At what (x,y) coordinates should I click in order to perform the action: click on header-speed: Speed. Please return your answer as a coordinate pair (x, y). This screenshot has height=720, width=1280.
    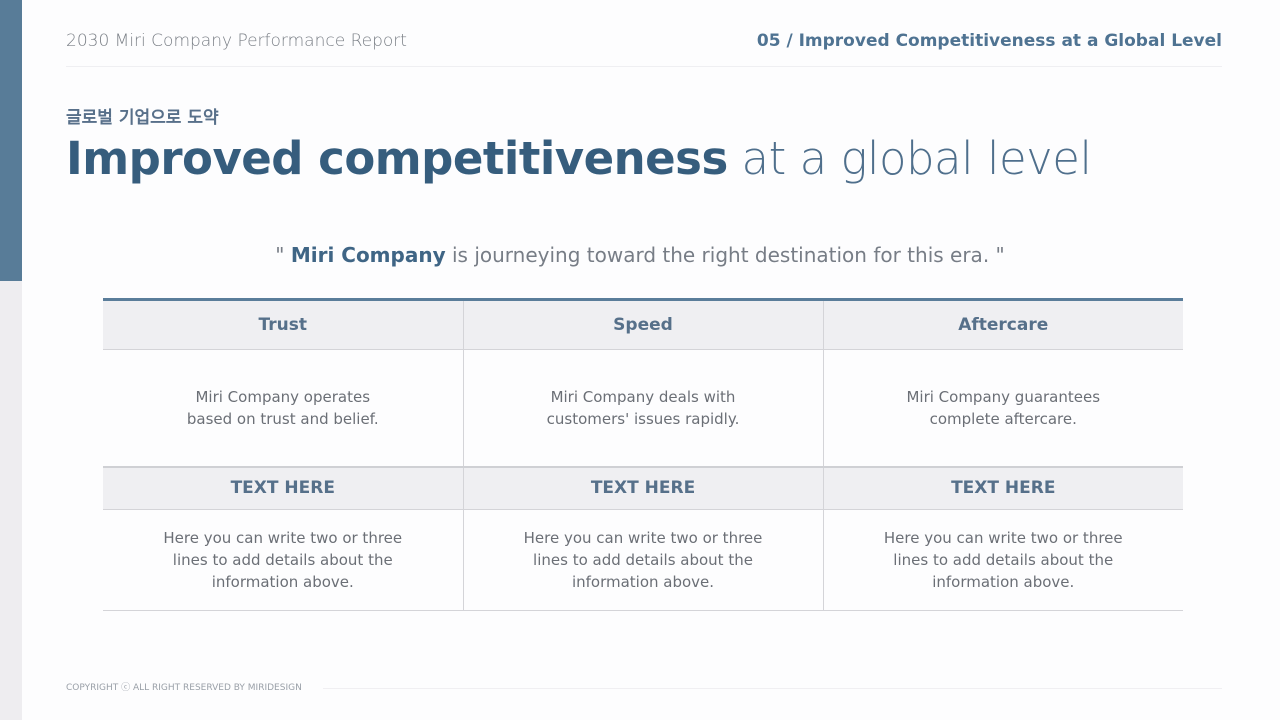
    Looking at the image, I should click on (642, 324).